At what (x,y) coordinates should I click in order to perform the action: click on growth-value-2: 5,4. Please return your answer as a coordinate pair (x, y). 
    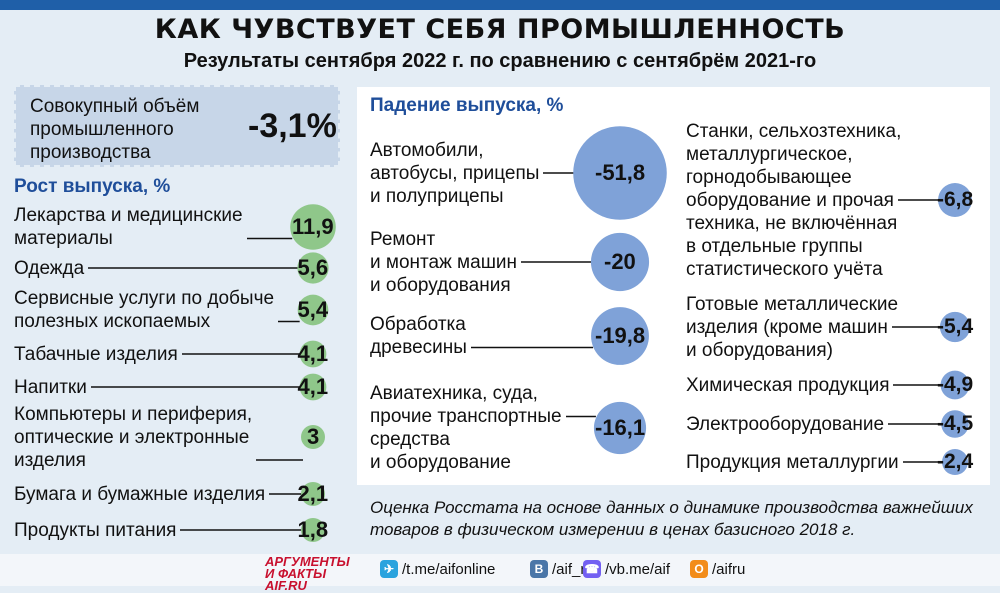
    Looking at the image, I should click on (313, 309).